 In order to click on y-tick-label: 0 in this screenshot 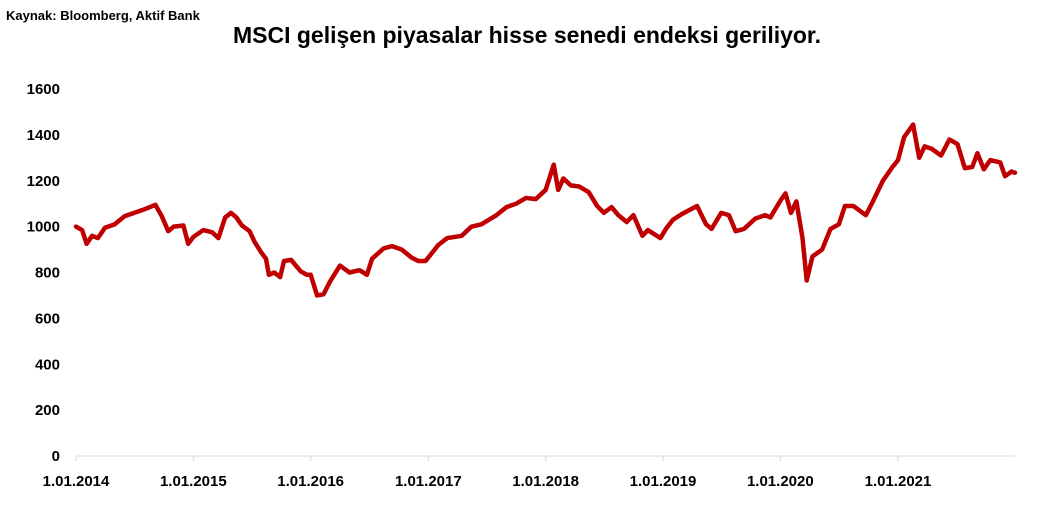, I will do `click(56, 456)`.